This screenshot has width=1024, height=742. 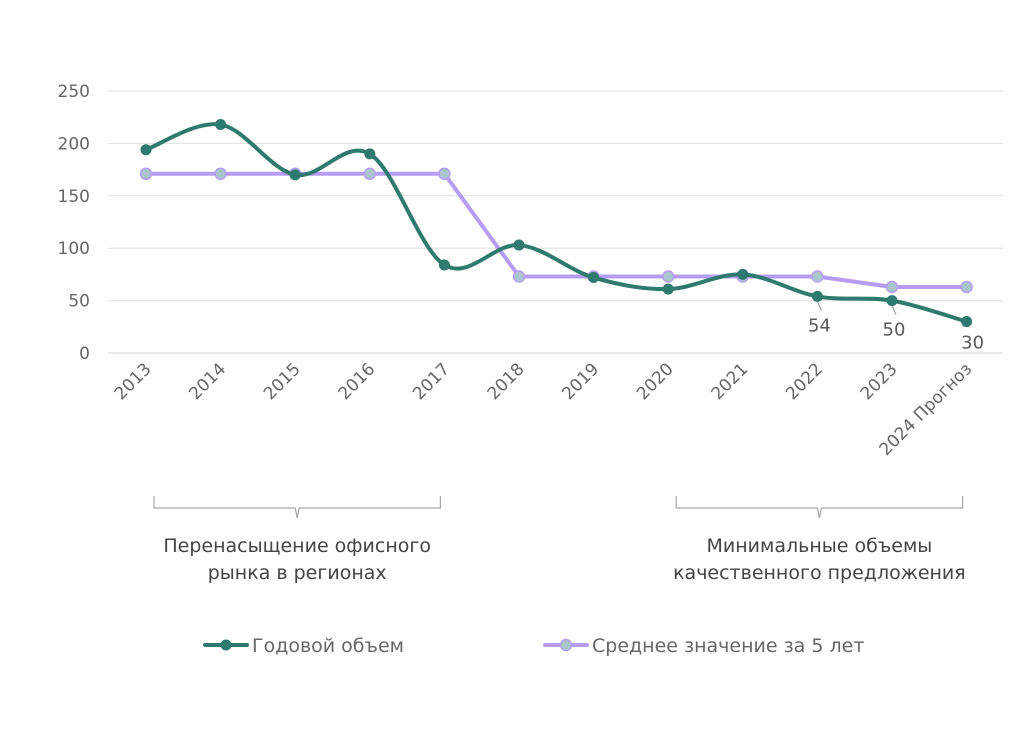 I want to click on y-tick-label: 100, so click(x=74, y=249).